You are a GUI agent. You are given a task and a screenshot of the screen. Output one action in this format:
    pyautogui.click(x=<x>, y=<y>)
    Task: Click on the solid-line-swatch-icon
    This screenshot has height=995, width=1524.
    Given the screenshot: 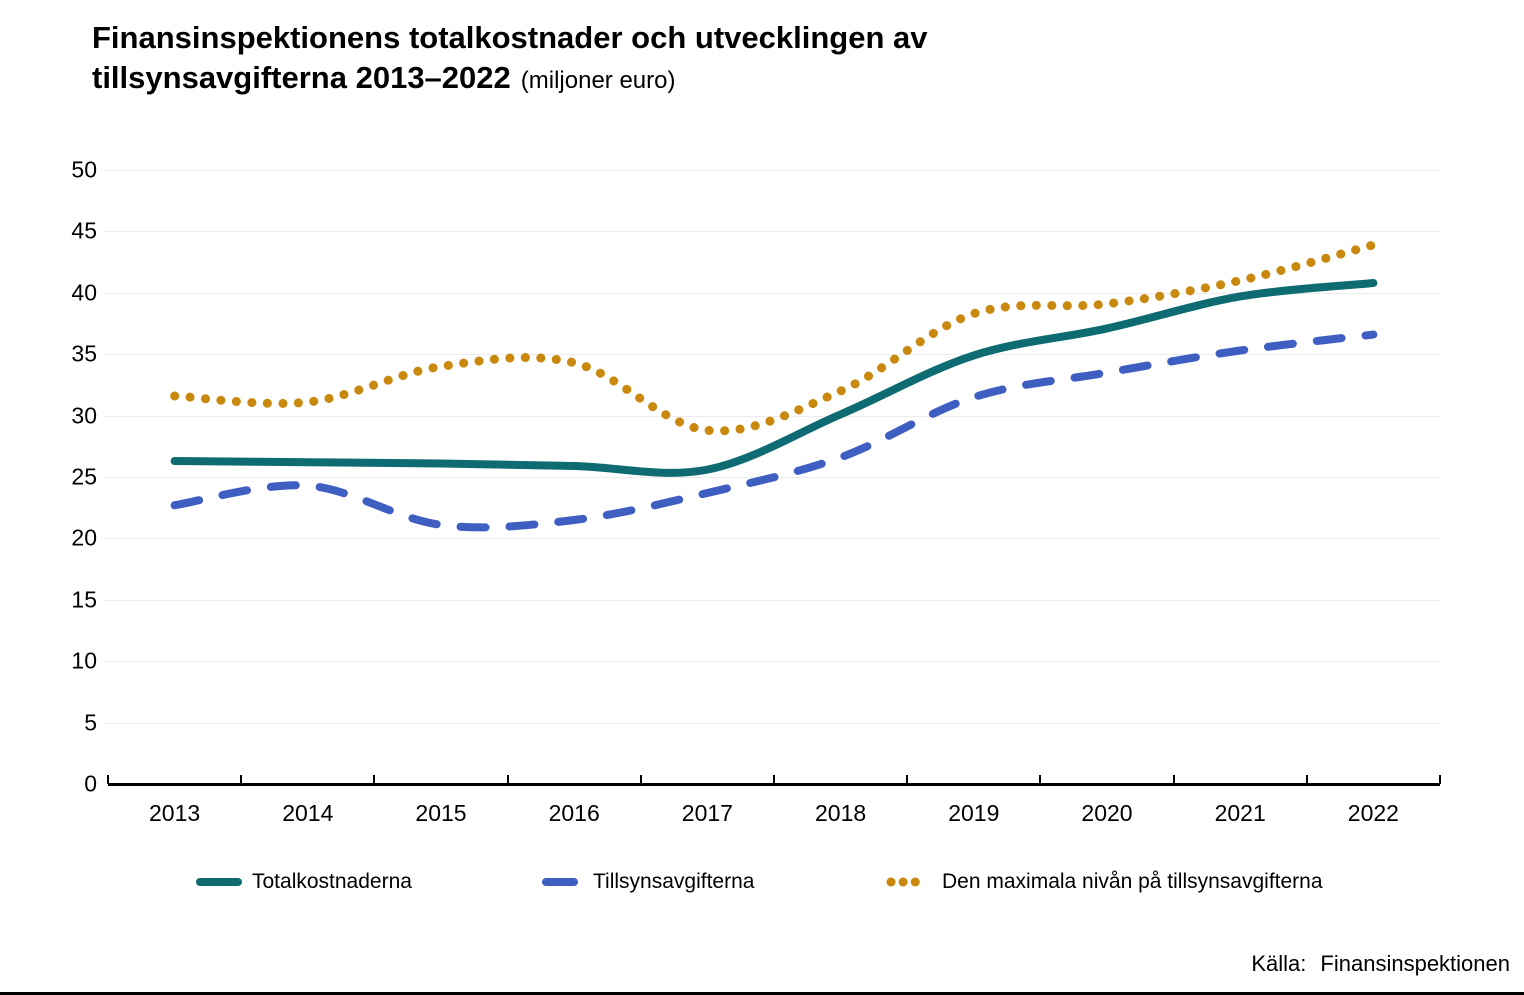 What is the action you would take?
    pyautogui.click(x=219, y=882)
    